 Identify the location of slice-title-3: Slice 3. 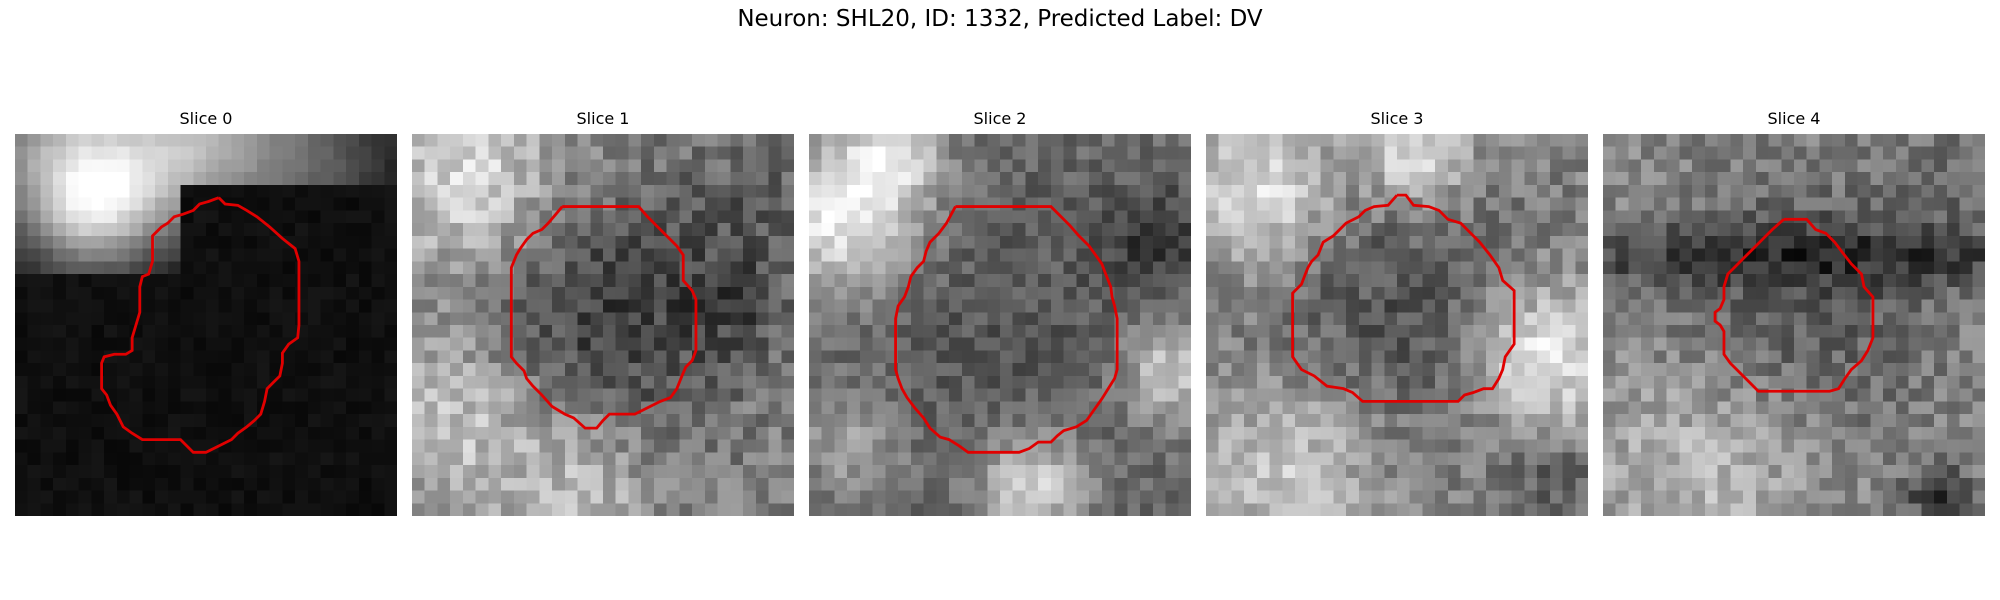
(1397, 118).